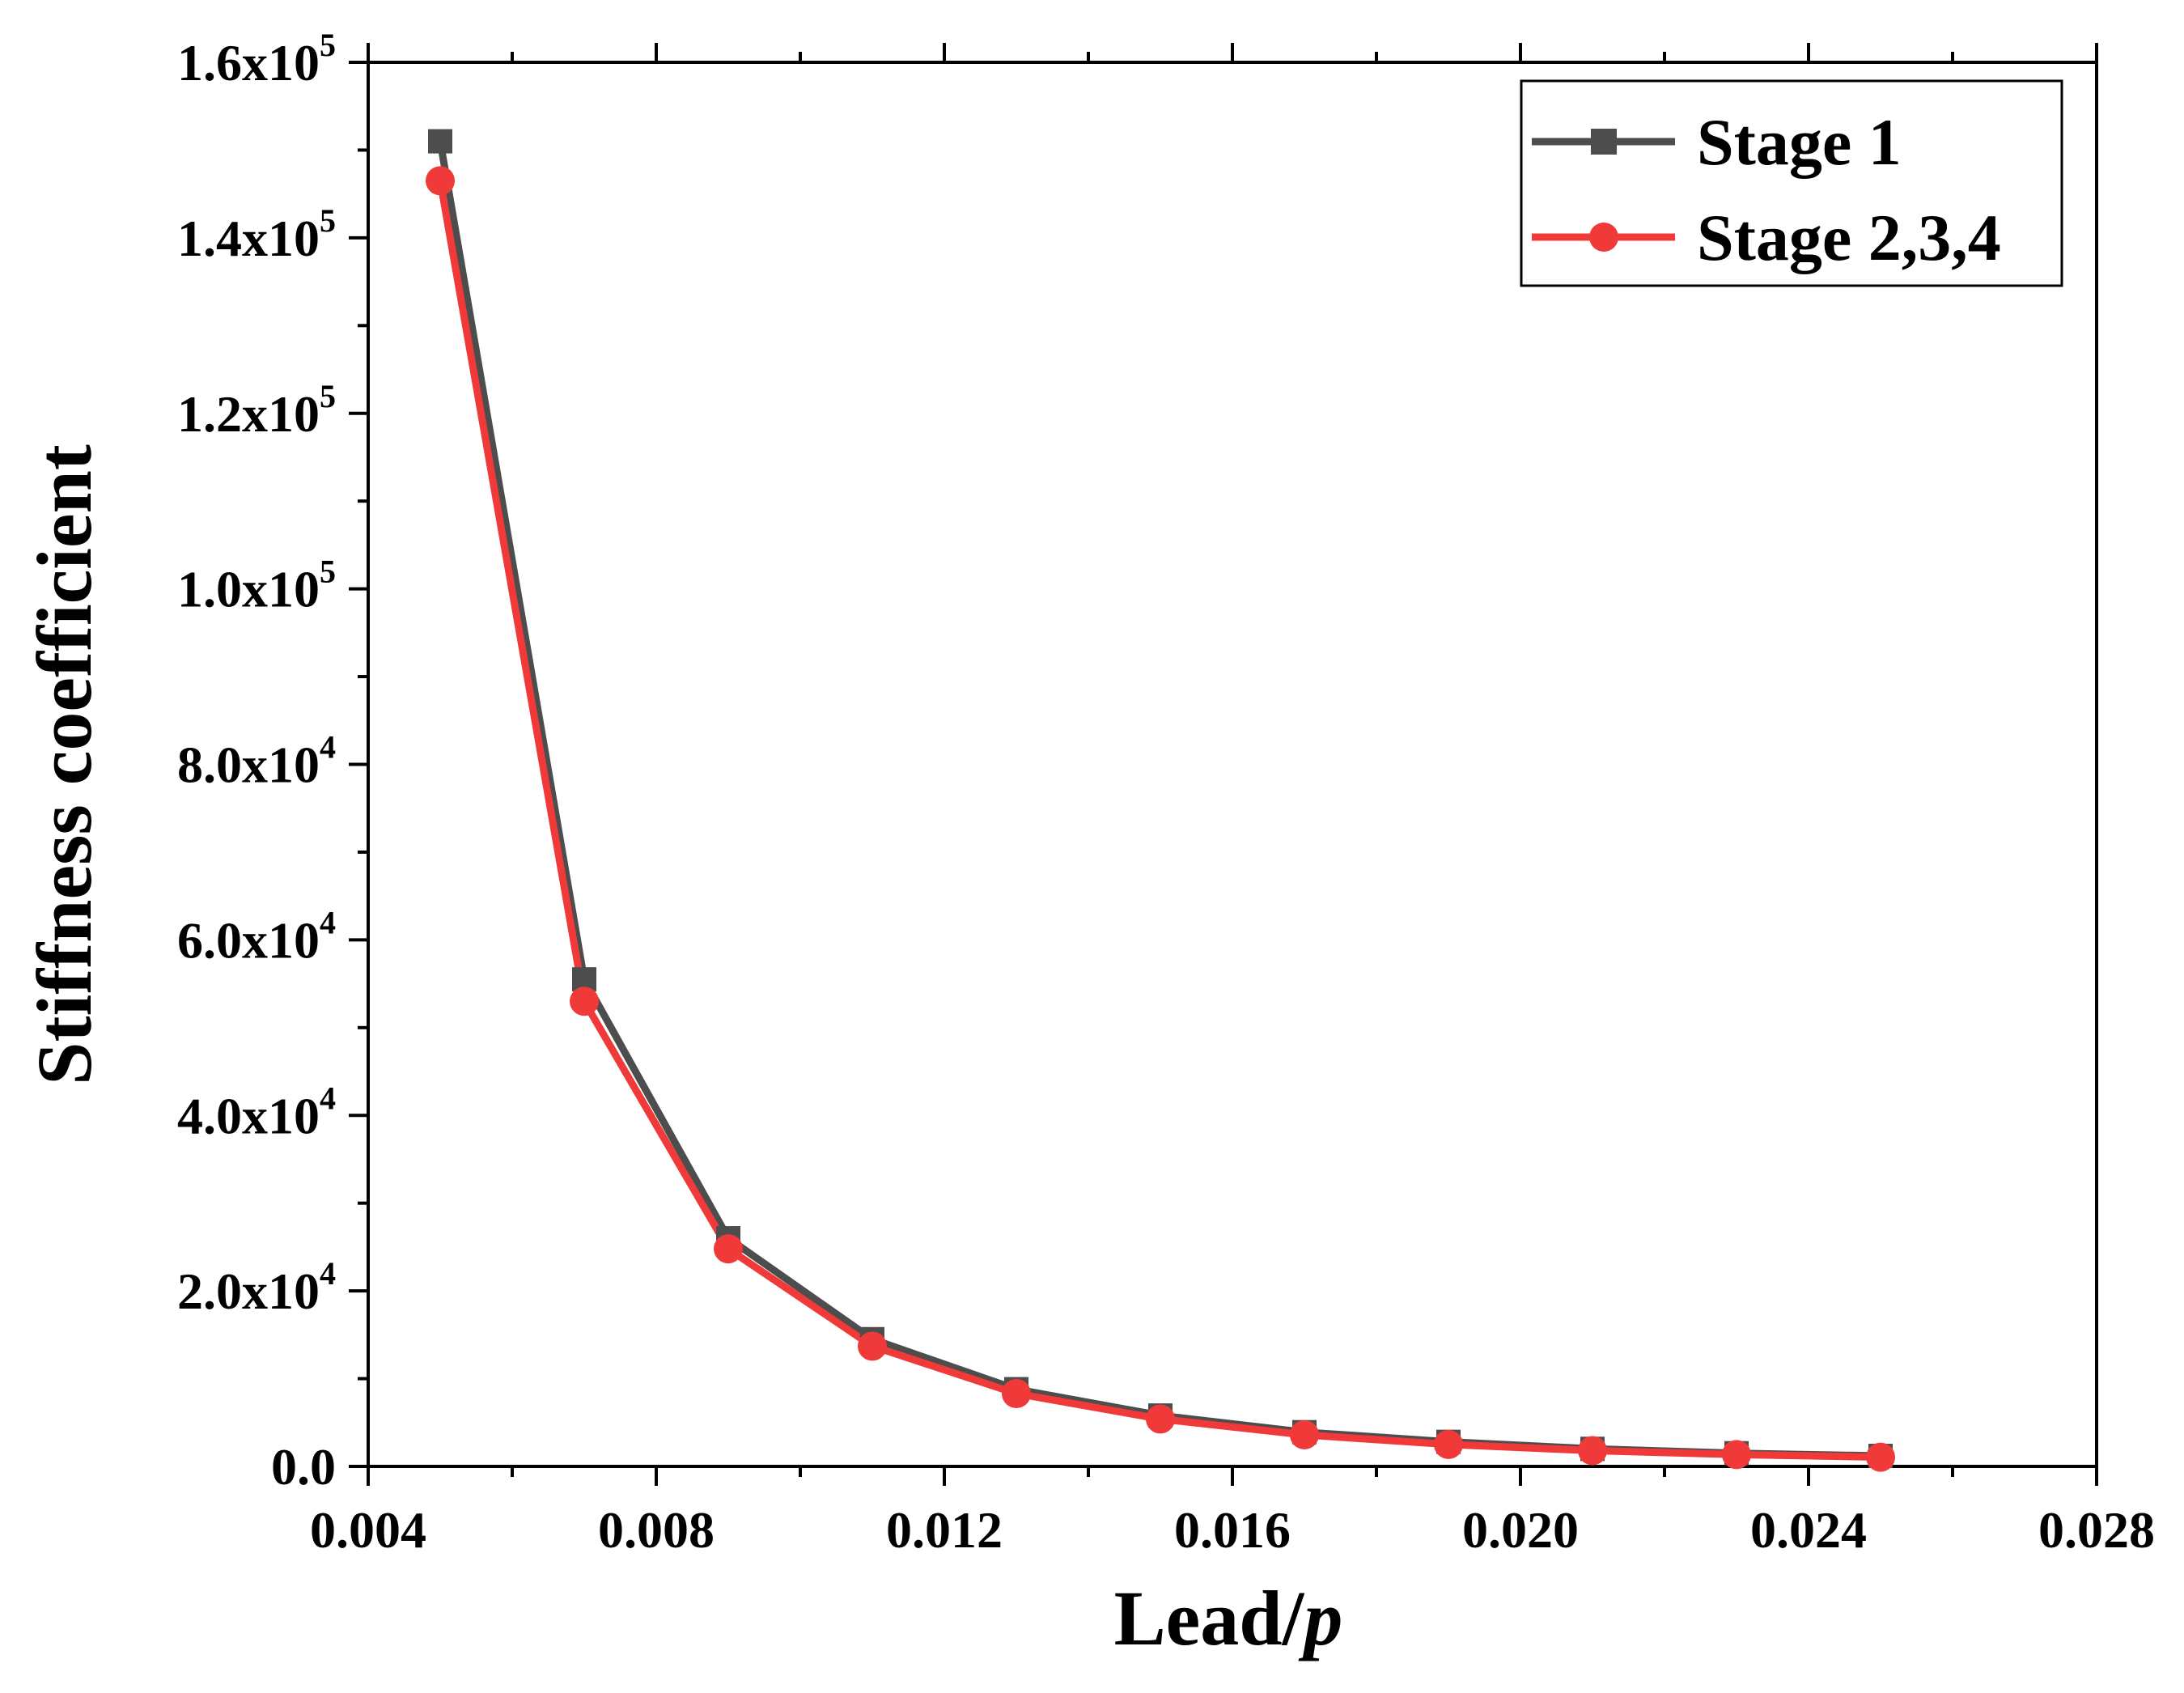 The width and height of the screenshot is (2184, 1693). What do you see at coordinates (1800, 142) in the screenshot?
I see `legend-label-1: Stage 1` at bounding box center [1800, 142].